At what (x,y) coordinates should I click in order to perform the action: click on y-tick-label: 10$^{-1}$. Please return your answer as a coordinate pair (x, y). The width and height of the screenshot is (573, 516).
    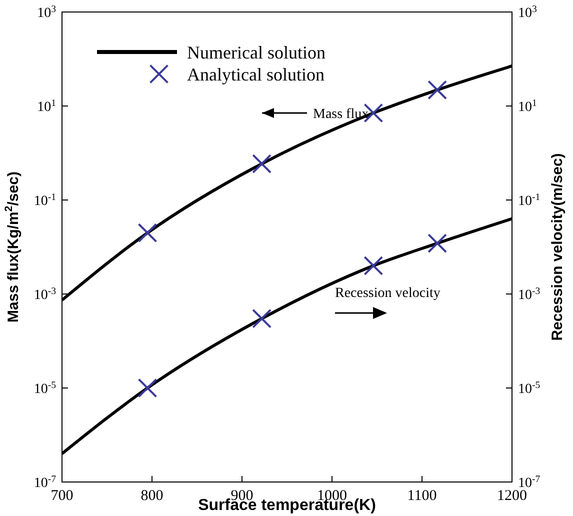
    Looking at the image, I should click on (45, 200).